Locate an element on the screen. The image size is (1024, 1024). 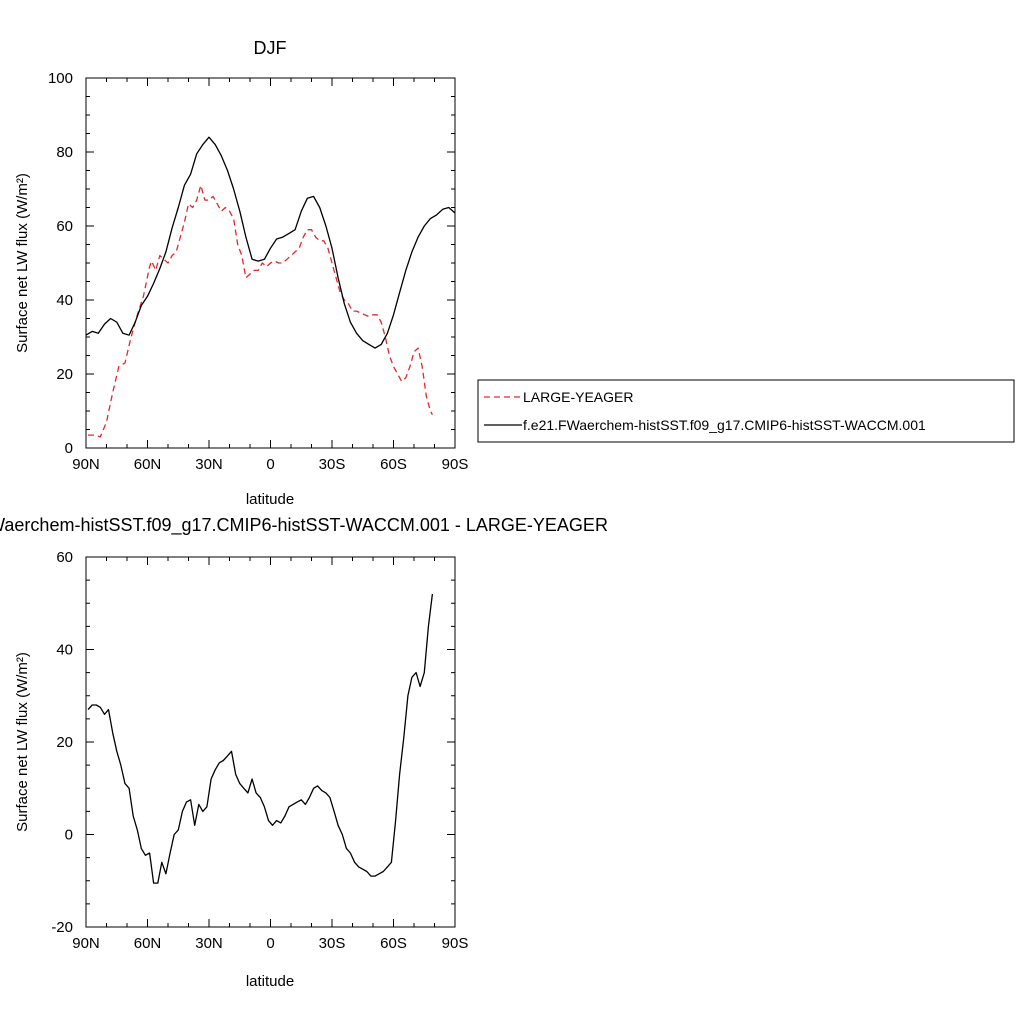
top-plot-frame is located at coordinates (270, 263).